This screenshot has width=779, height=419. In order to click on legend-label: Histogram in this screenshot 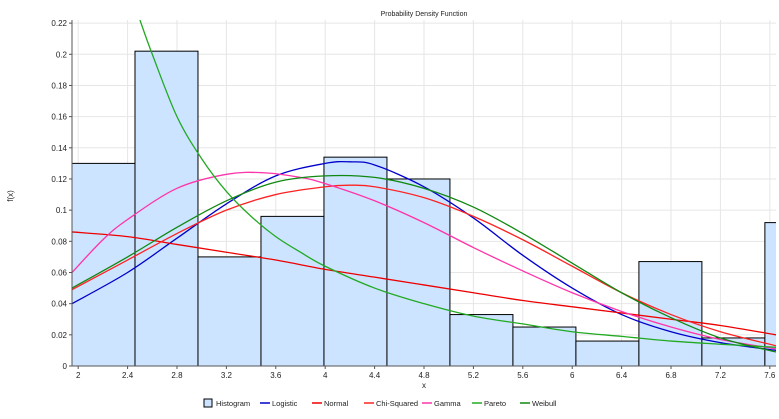, I will do `click(233, 403)`.